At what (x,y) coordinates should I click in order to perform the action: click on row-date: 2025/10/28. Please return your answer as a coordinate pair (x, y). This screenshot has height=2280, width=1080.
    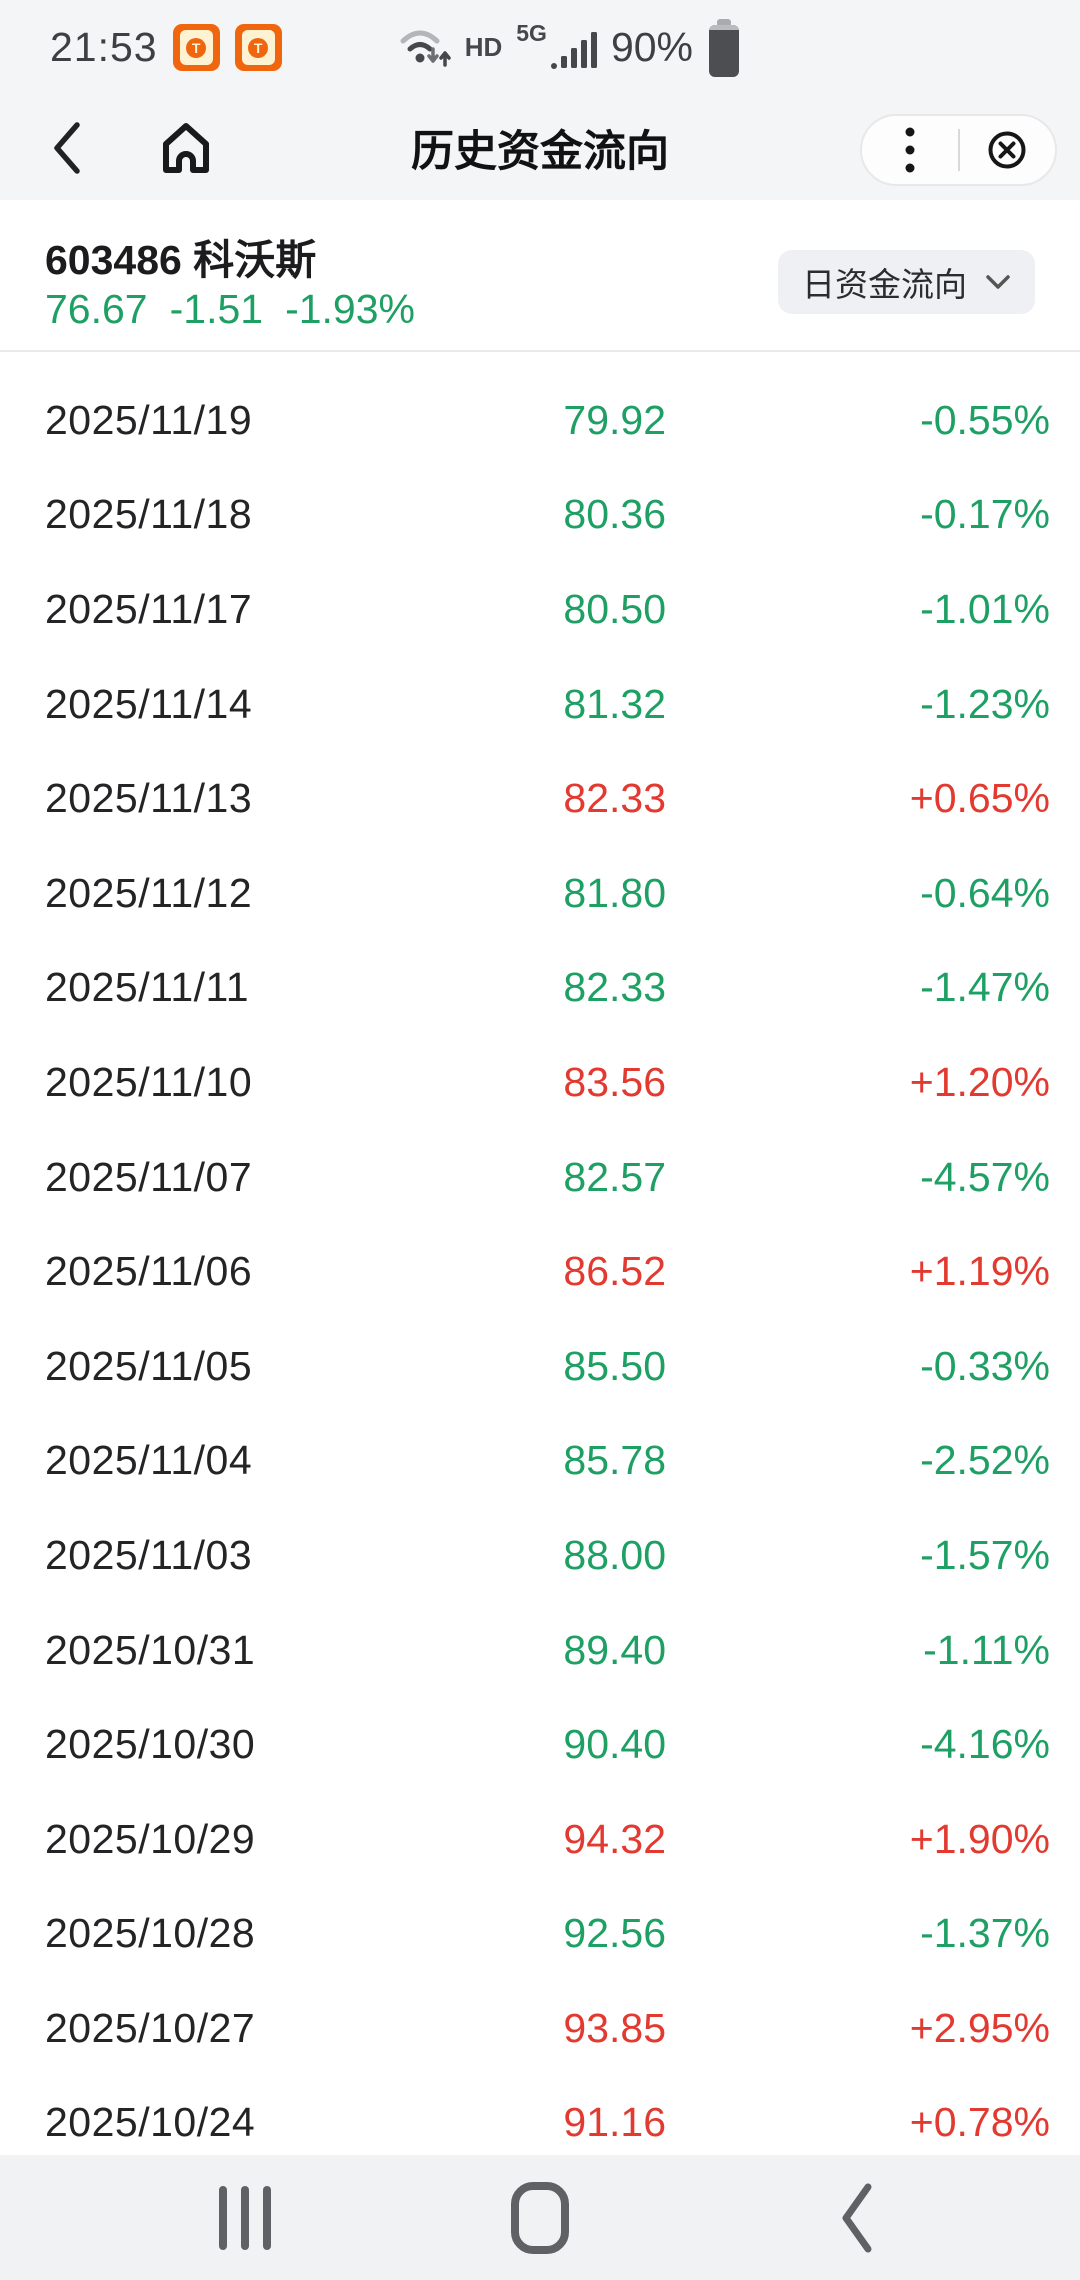
    Looking at the image, I should click on (150, 1933).